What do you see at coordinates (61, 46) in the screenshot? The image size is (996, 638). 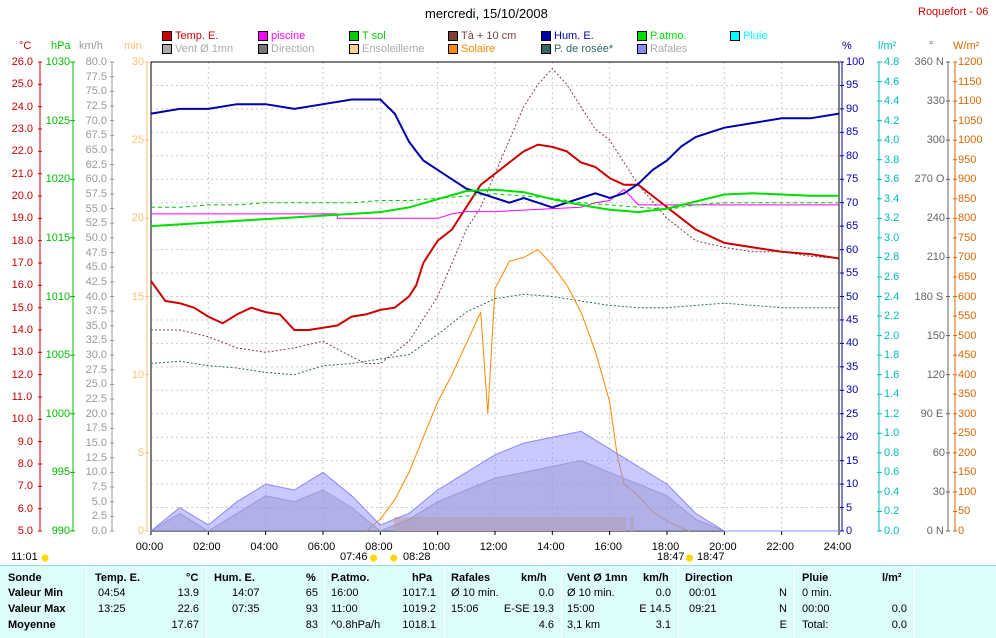 I see `press-unit: hPa` at bounding box center [61, 46].